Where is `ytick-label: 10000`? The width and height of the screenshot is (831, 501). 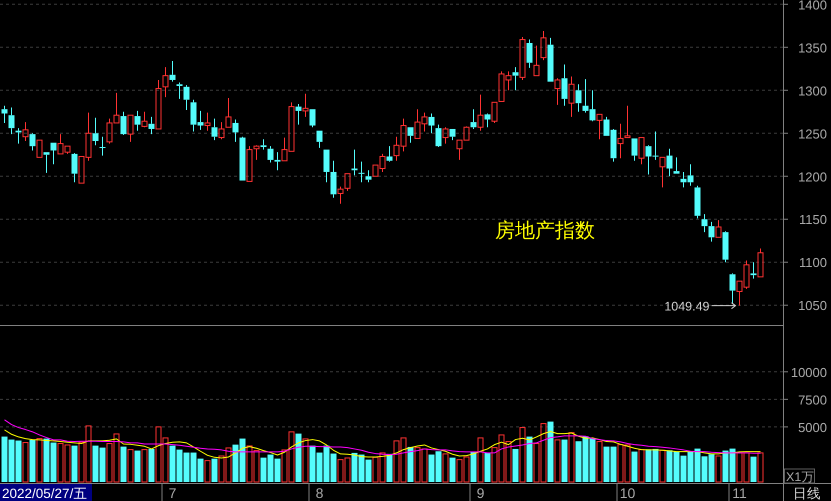 ytick-label: 10000 is located at coordinates (808, 372).